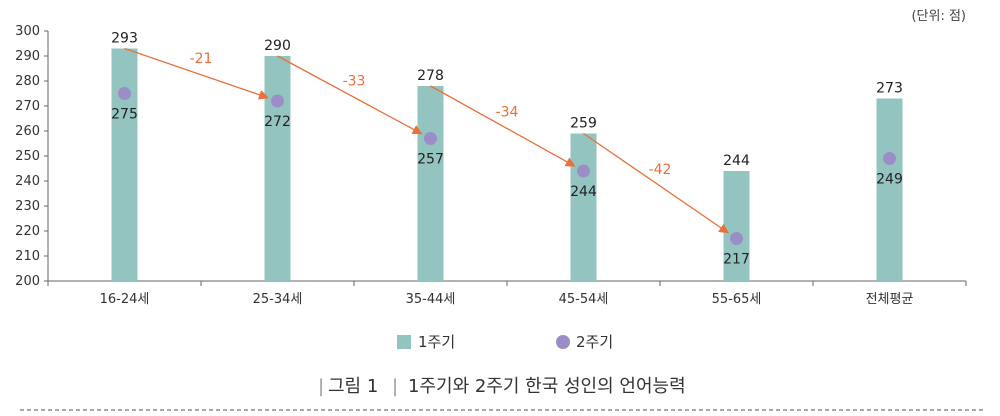 The height and width of the screenshot is (416, 1000). I want to click on legend: 1주기 2주기, so click(505, 342).